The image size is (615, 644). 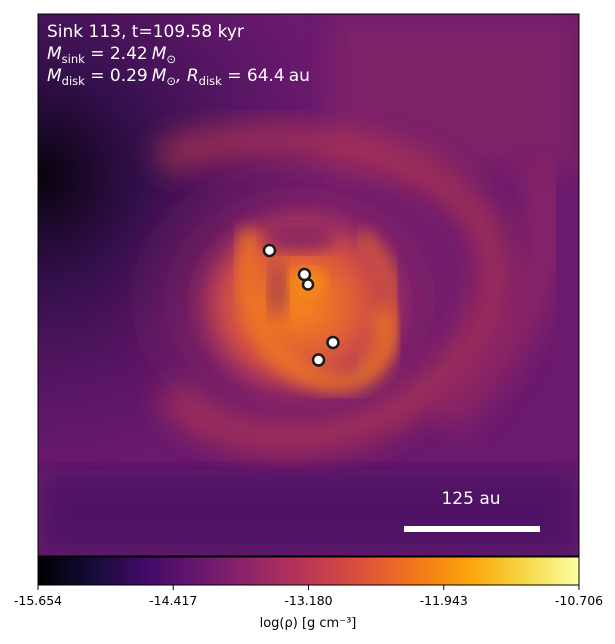 What do you see at coordinates (38, 600) in the screenshot?
I see `colorbar-tick-label-0: -15.654` at bounding box center [38, 600].